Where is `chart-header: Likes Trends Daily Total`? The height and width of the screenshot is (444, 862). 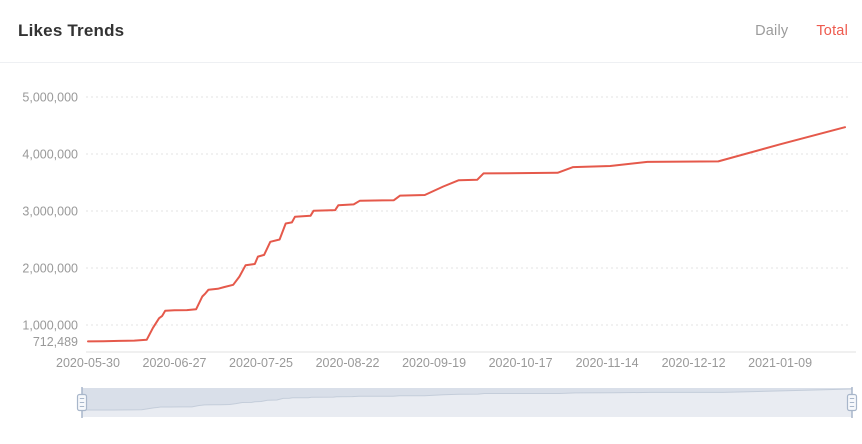 chart-header: Likes Trends Daily Total is located at coordinates (431, 31).